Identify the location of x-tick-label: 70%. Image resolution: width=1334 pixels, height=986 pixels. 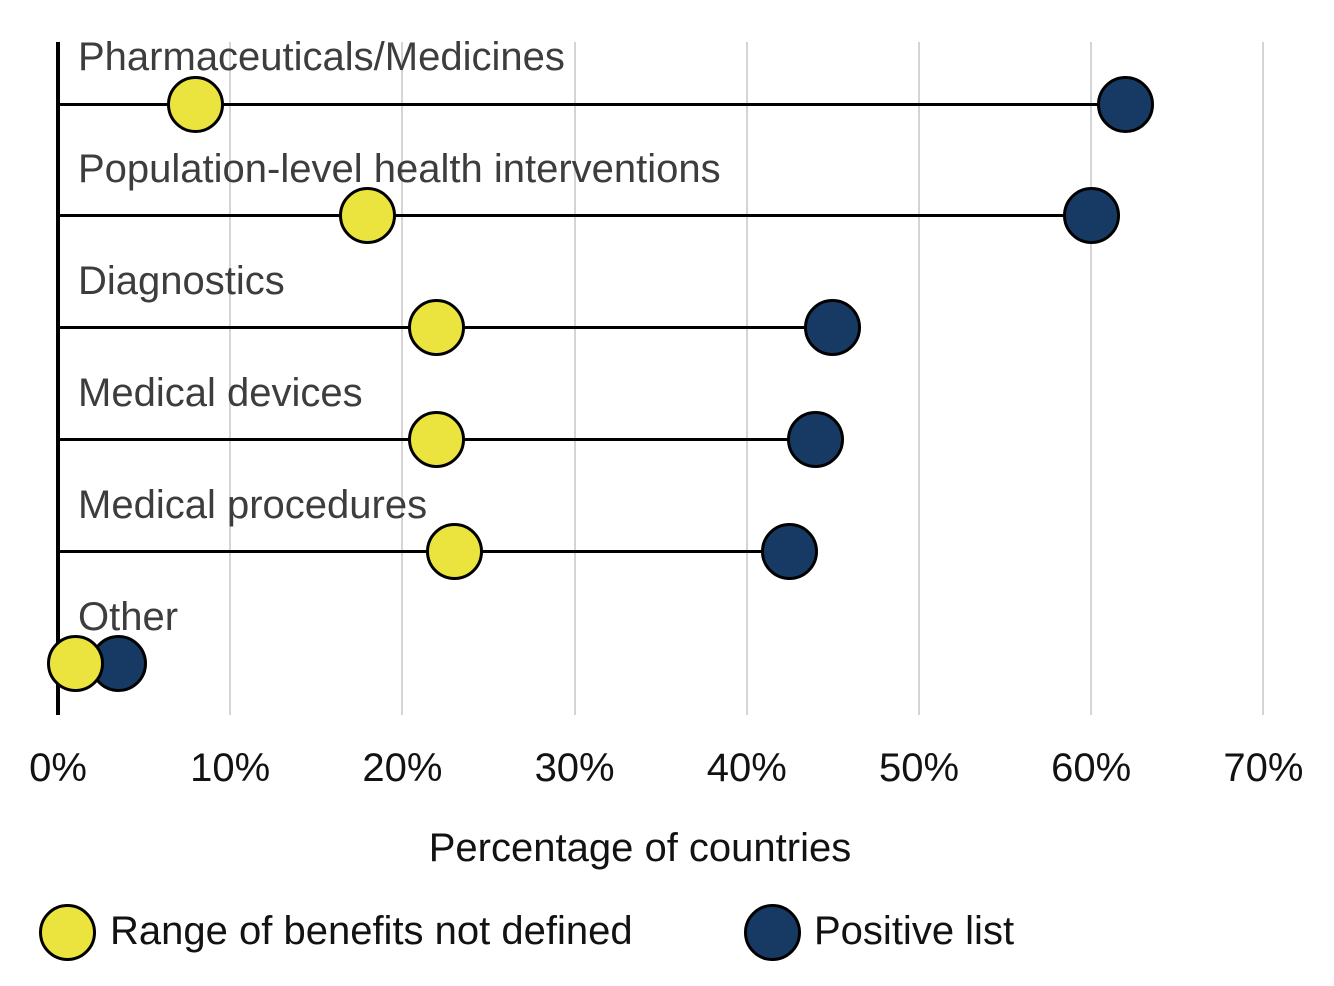
(1263, 768).